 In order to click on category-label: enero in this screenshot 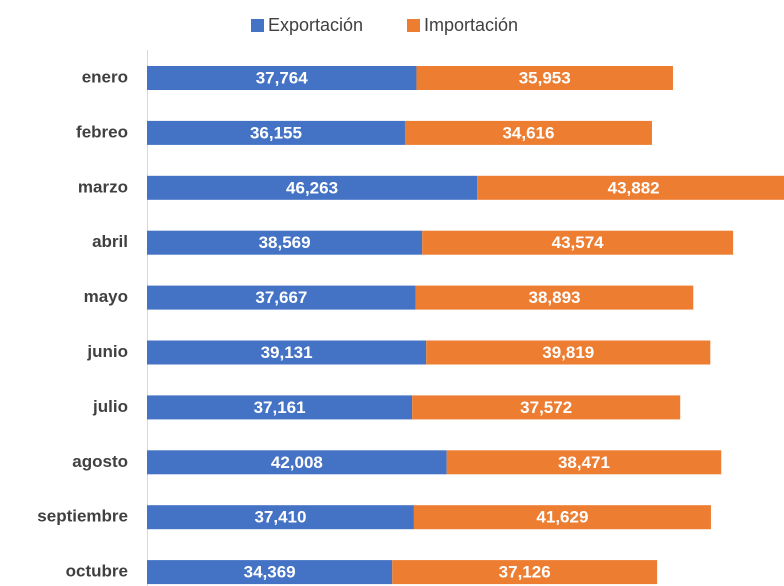, I will do `click(105, 76)`.